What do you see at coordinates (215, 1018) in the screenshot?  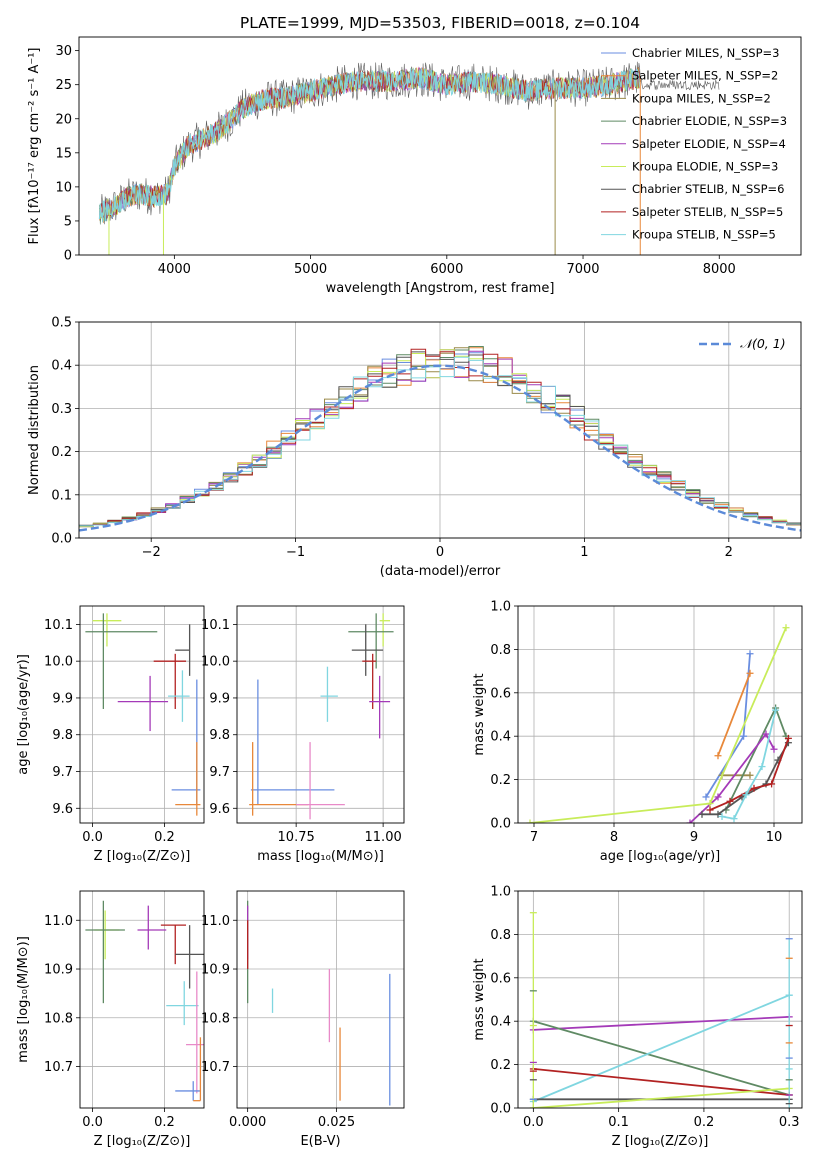 I see `y-tick-label: 10.8` at bounding box center [215, 1018].